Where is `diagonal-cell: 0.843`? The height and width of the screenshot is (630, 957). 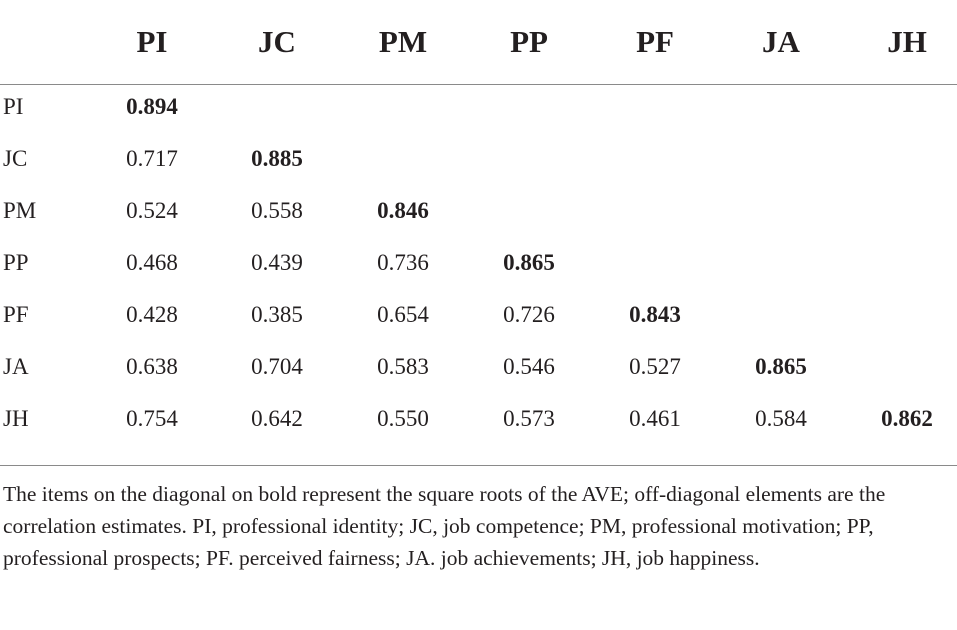 diagonal-cell: 0.843 is located at coordinates (655, 314).